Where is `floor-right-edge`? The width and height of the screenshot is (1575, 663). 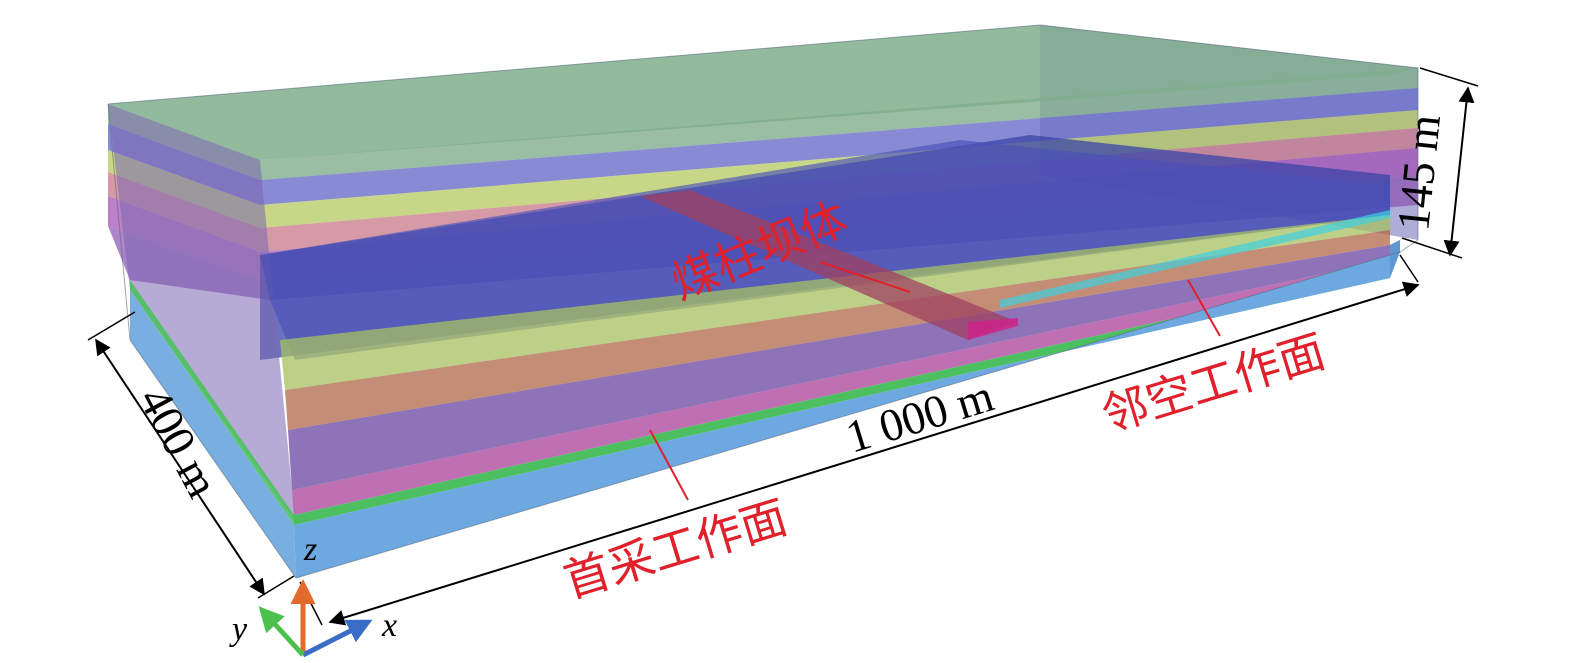
floor-right-edge is located at coordinates (1395, 259).